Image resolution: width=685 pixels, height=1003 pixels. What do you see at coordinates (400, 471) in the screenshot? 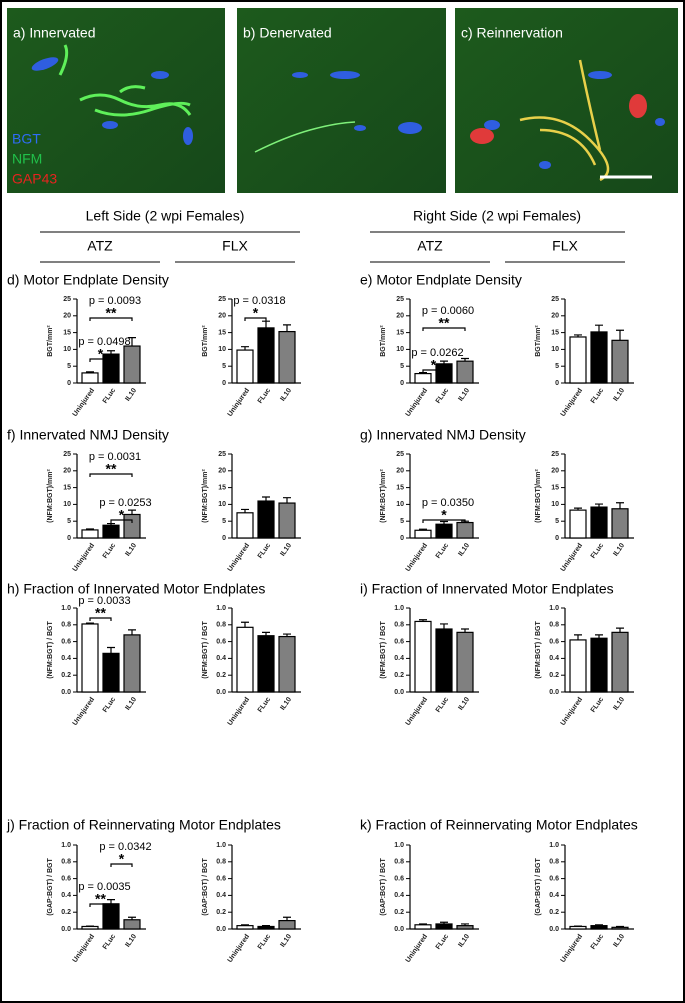
I see `y-tick-label: 20` at bounding box center [400, 471].